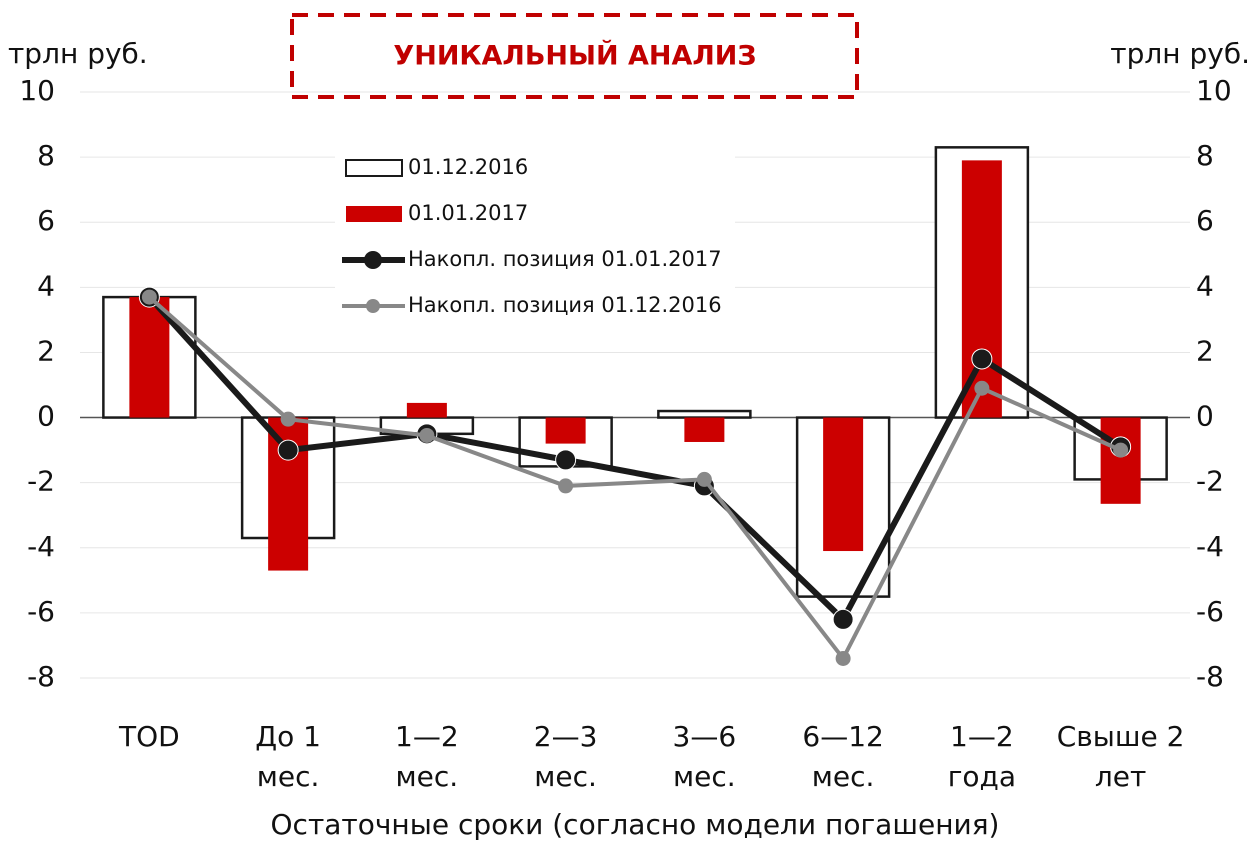 This screenshot has height=845, width=1256. I want to click on x-tick-label: Свыше 2, so click(1121, 736).